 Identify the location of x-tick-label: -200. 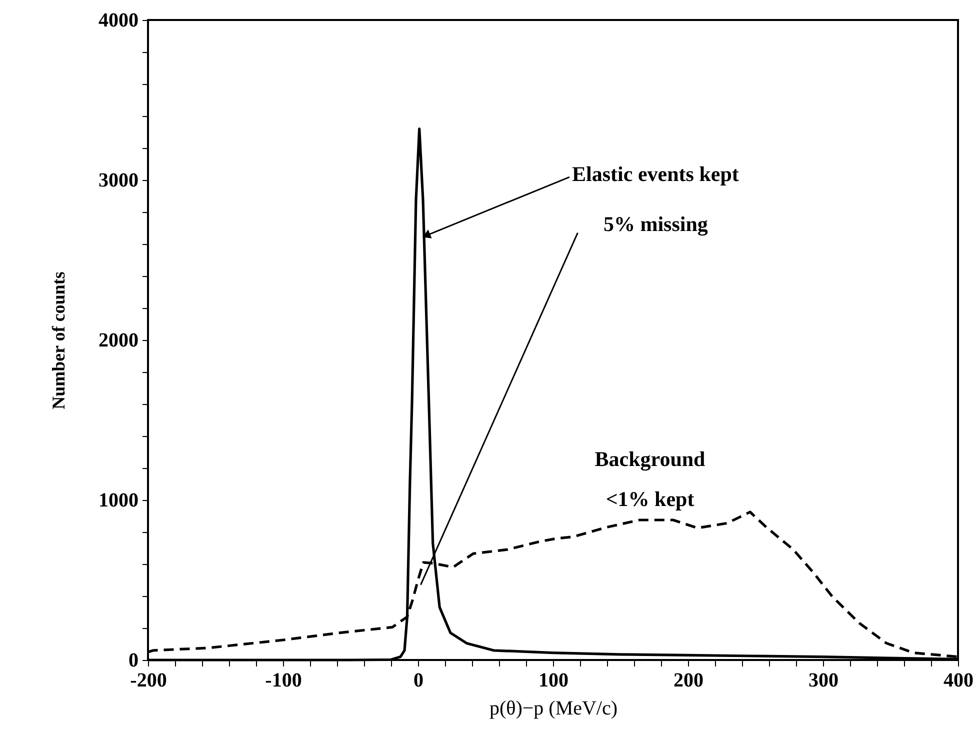
(148, 681).